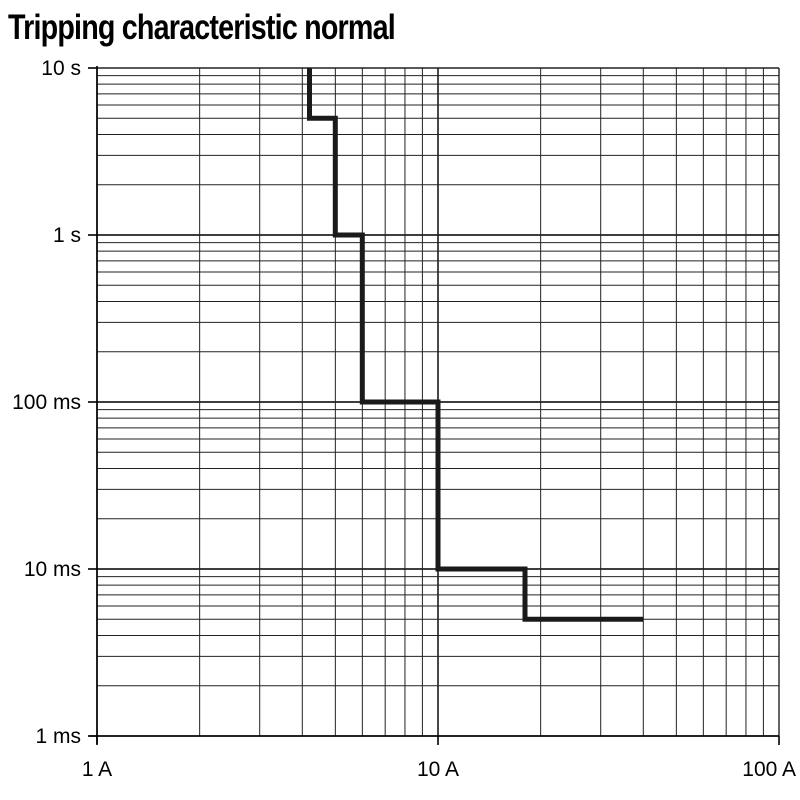 Image resolution: width=800 pixels, height=800 pixels. I want to click on x-tick-label: 100 A, so click(769, 769).